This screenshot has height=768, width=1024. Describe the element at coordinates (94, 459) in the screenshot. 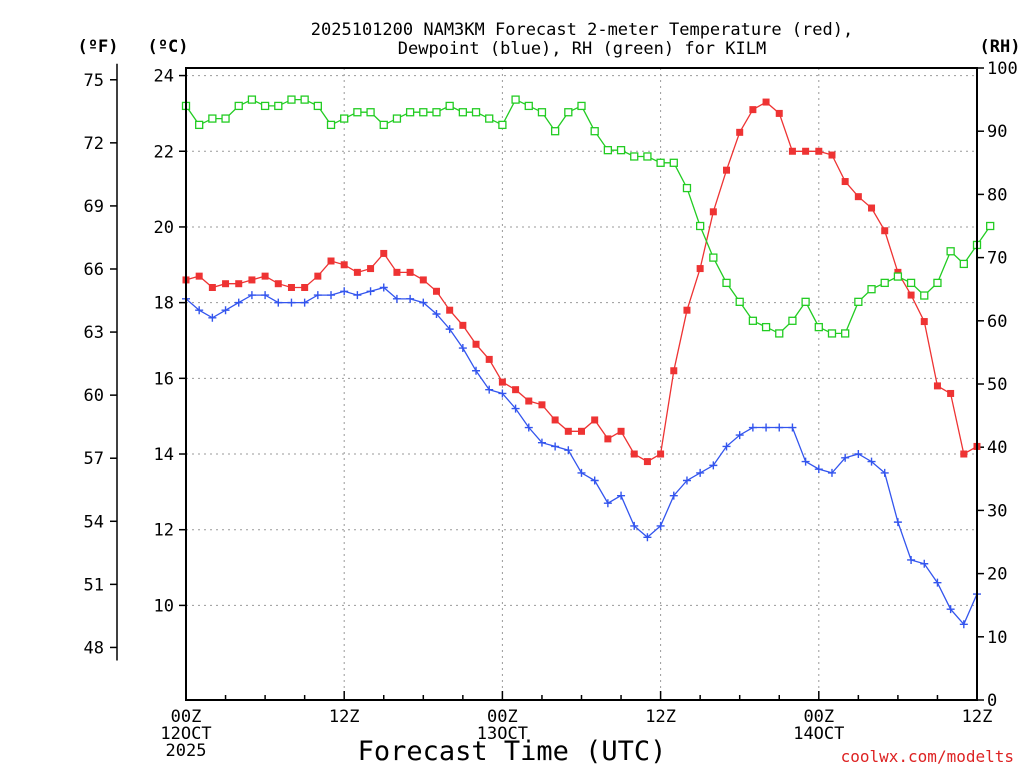

I see `fahrenheit-tick-label: 57` at that location.